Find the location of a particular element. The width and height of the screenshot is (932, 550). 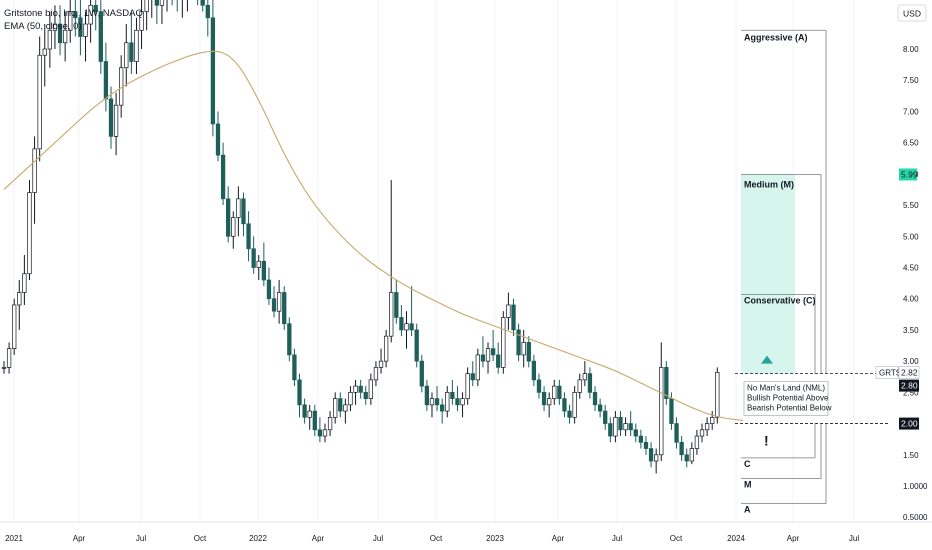

y-tick-label: 4.00 is located at coordinates (911, 299).